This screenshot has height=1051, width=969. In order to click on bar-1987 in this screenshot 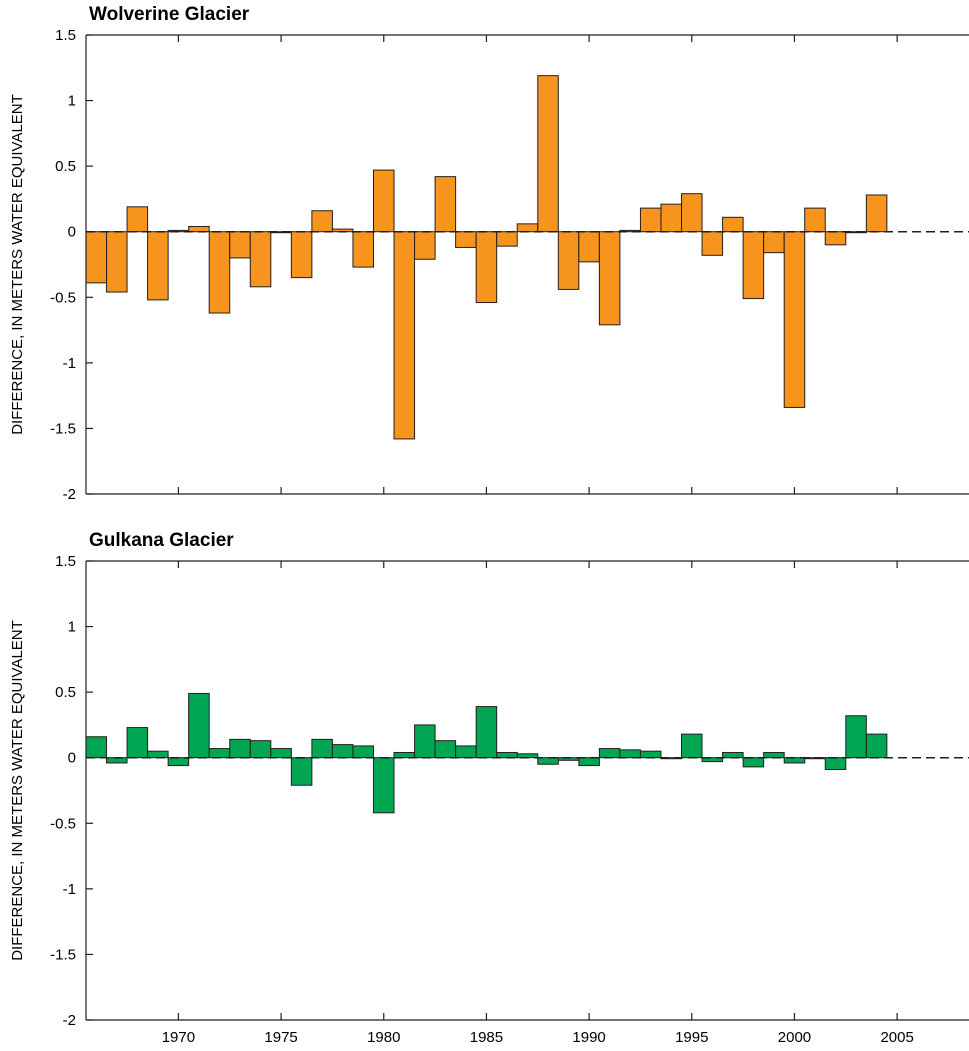, I will do `click(527, 228)`.